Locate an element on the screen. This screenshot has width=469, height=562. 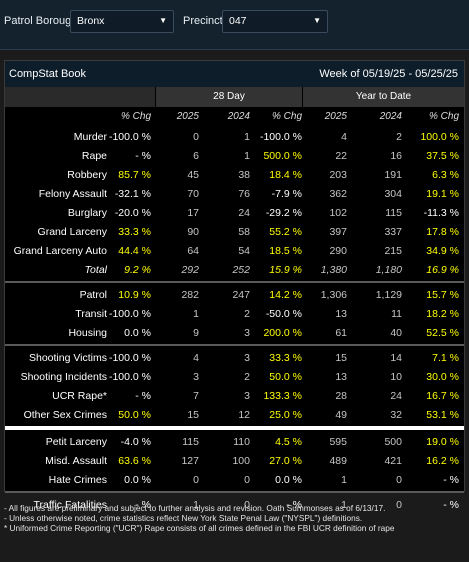
table-cell: 63.6 % is located at coordinates (134, 461).